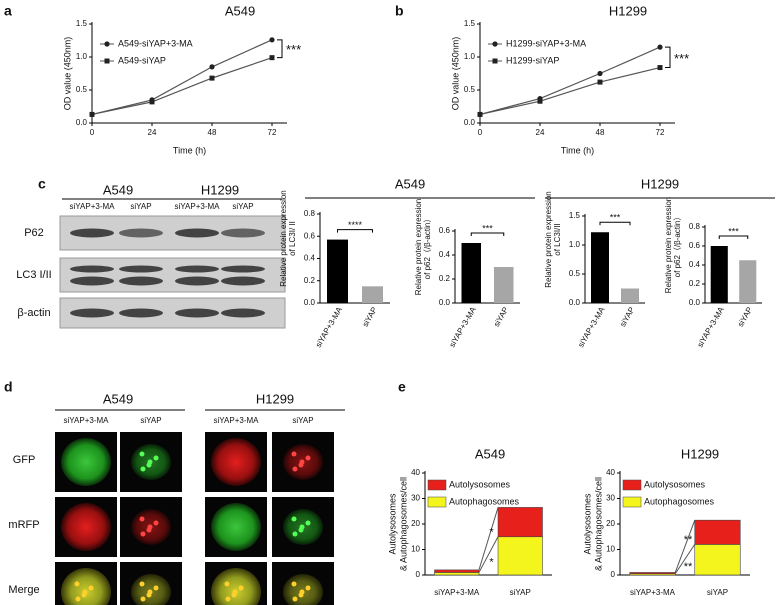 The height and width of the screenshot is (605, 777). What do you see at coordinates (150, 420) in the screenshot?
I see `micro-column-label: siYAP` at bounding box center [150, 420].